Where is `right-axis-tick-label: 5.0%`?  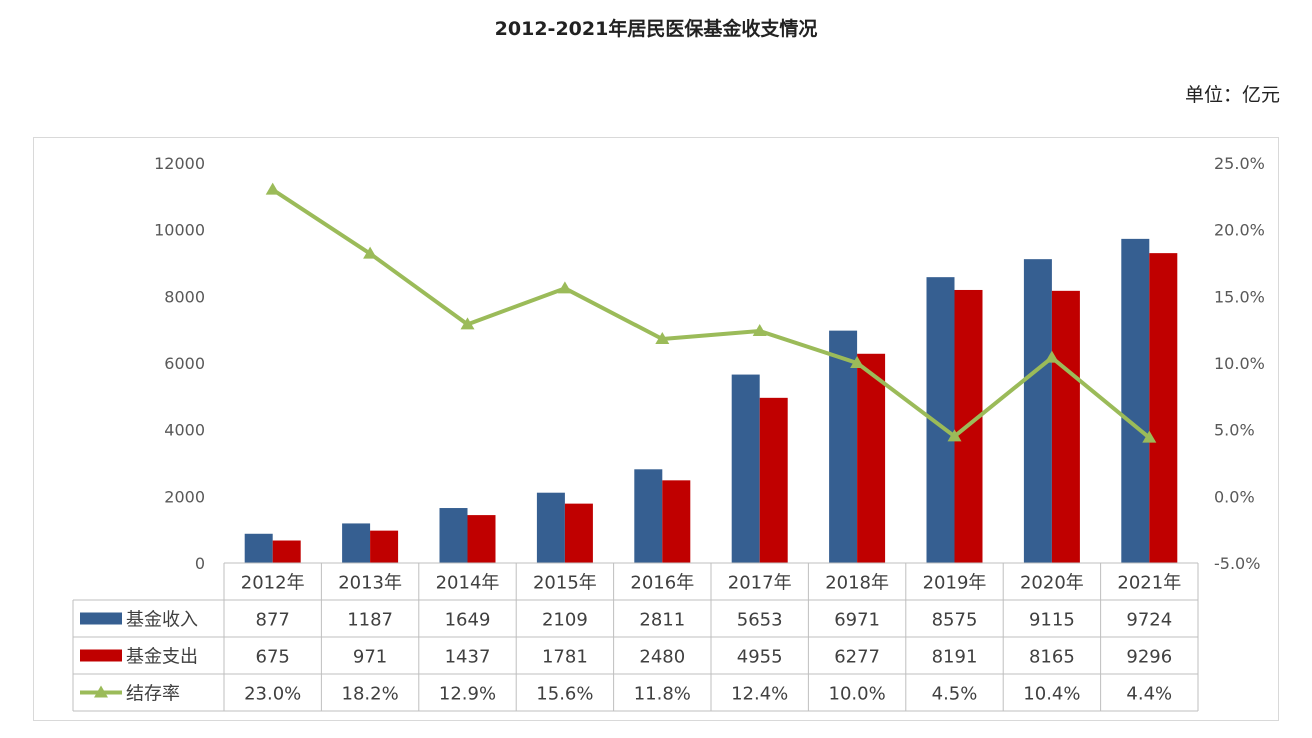
right-axis-tick-label: 5.0% is located at coordinates (1234, 430).